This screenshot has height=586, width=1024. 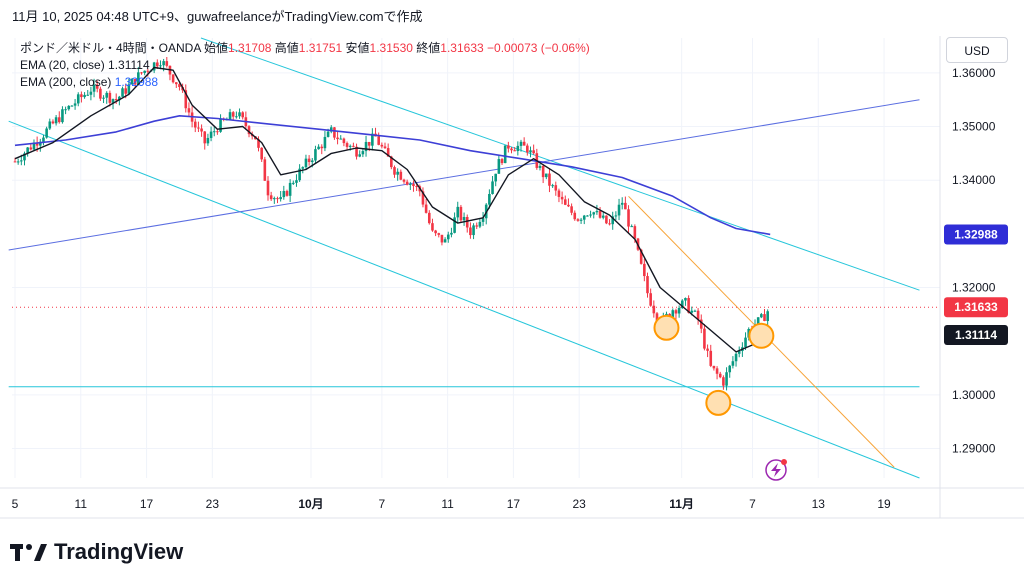 I want to click on legend-ema20-row: EMA (20, close) 1.31114, so click(x=305, y=65).